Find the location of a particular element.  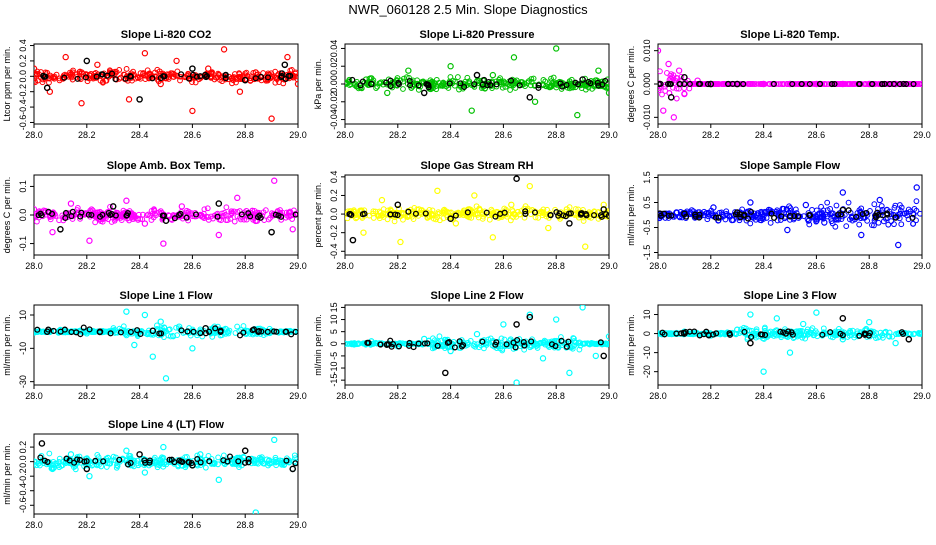

points-layer is located at coordinates (166, 84).